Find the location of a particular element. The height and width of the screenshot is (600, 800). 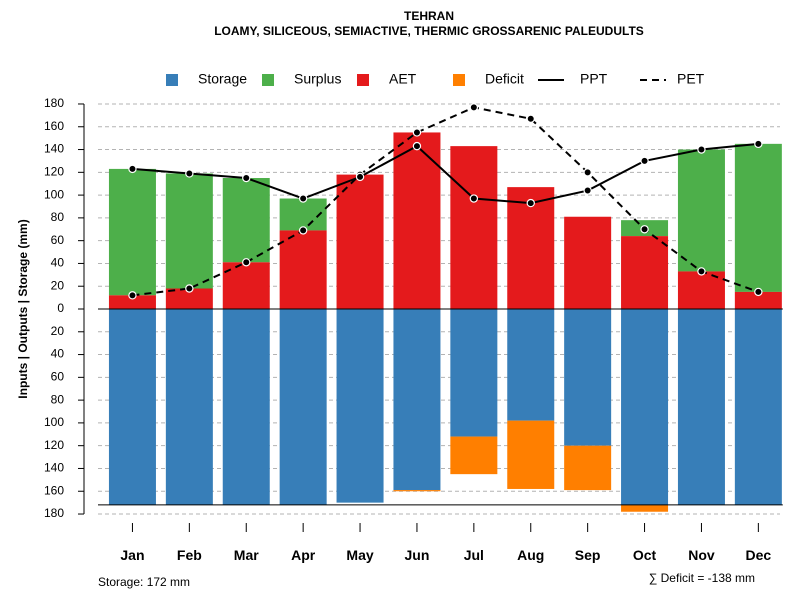

legend-label: PET is located at coordinates (691, 79).